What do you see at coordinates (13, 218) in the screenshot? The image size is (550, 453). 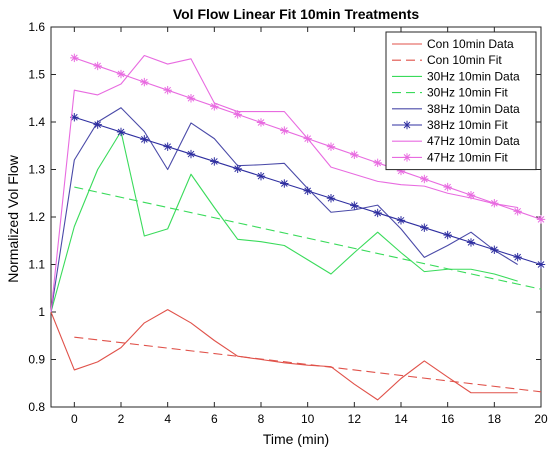 I see `y-axis-label: Normalized Vol Flow` at bounding box center [13, 218].